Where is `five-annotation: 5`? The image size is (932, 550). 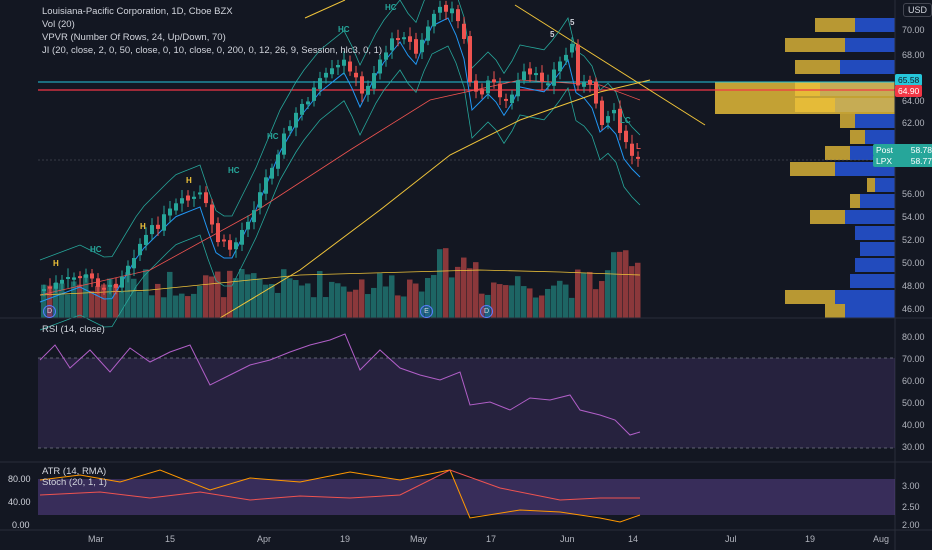 five-annotation: 5 is located at coordinates (572, 22).